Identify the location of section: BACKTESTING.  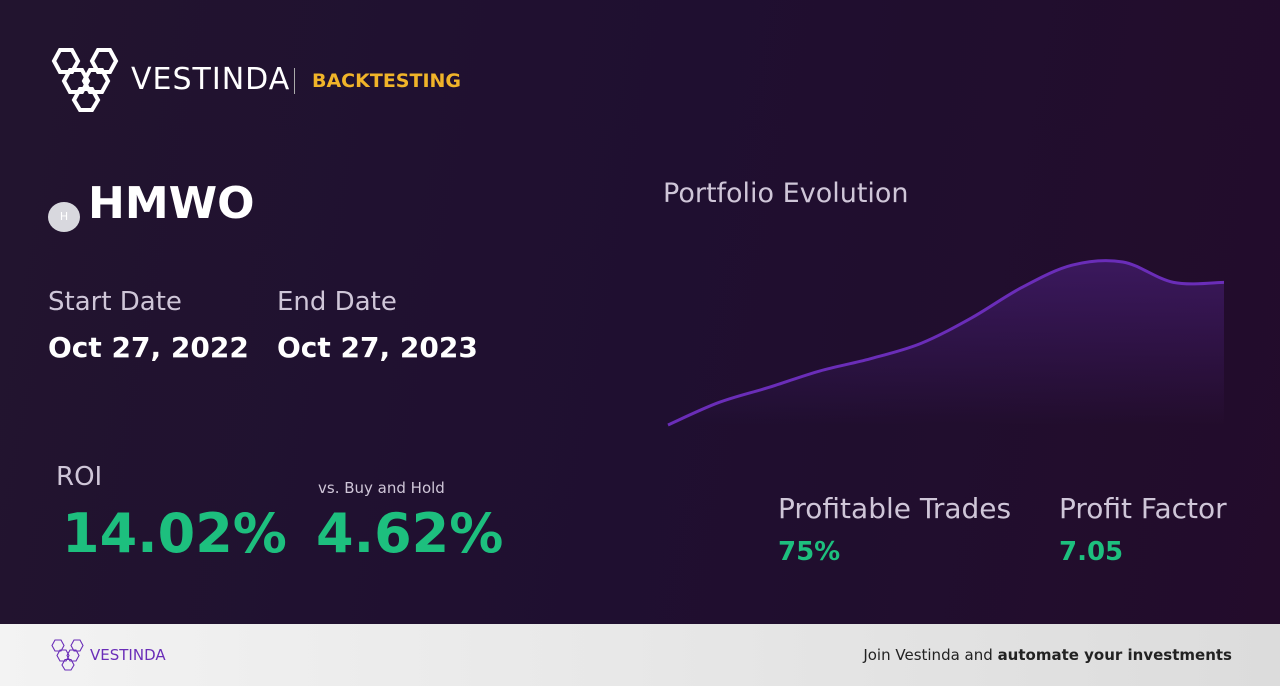
(387, 81).